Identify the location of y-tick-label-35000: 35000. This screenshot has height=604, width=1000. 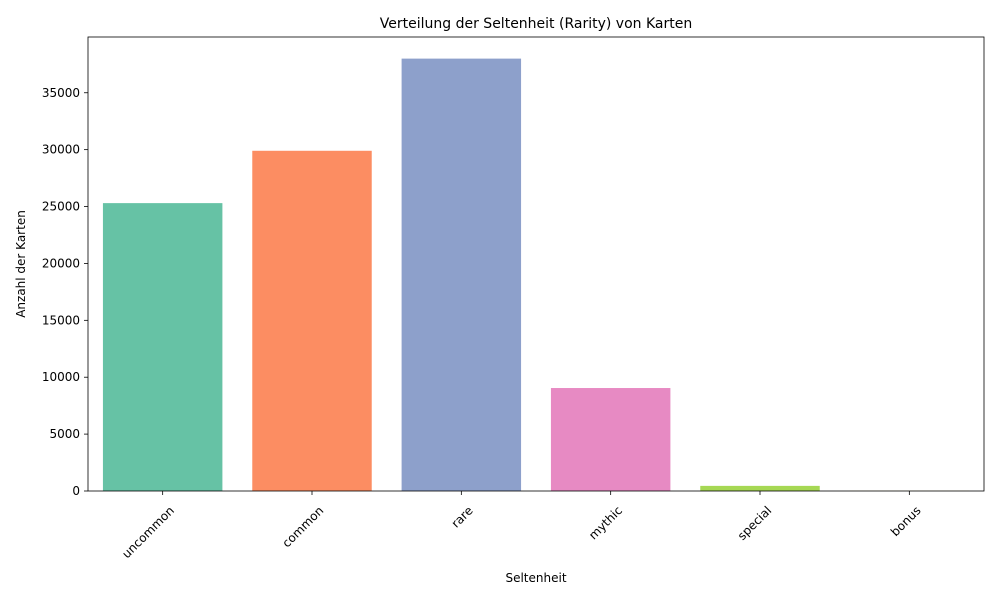
(61, 93).